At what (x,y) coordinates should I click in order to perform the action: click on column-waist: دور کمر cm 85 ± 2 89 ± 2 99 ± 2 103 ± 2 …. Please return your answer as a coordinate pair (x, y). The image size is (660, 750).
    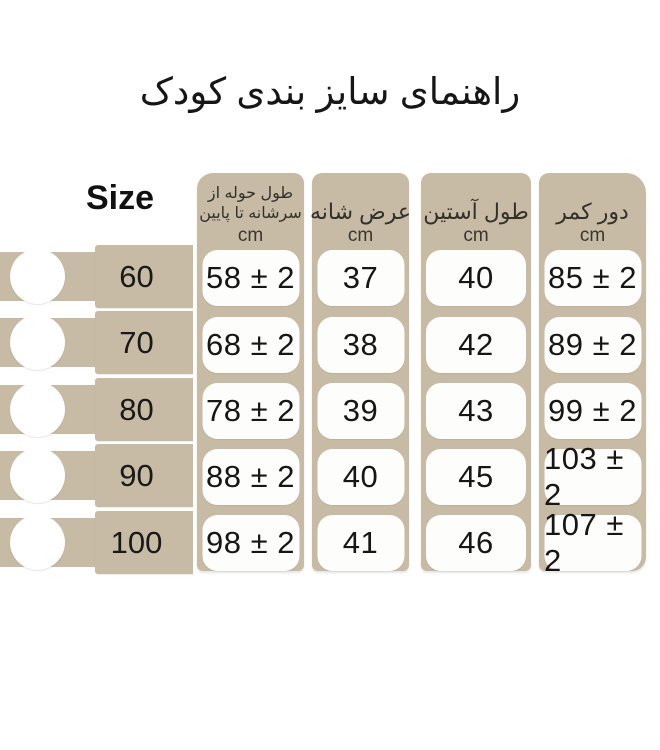
    Looking at the image, I should click on (592, 375).